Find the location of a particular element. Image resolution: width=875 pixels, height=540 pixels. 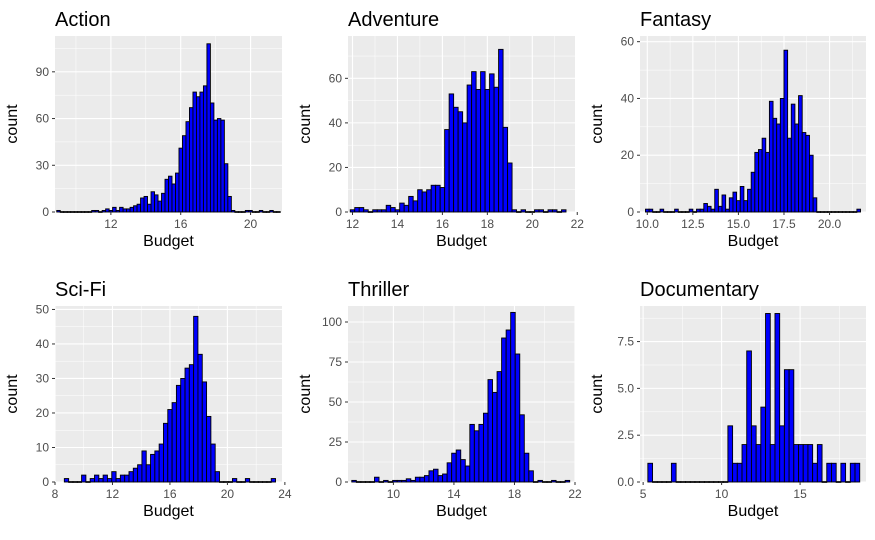

bars is located at coordinates (168, 128).